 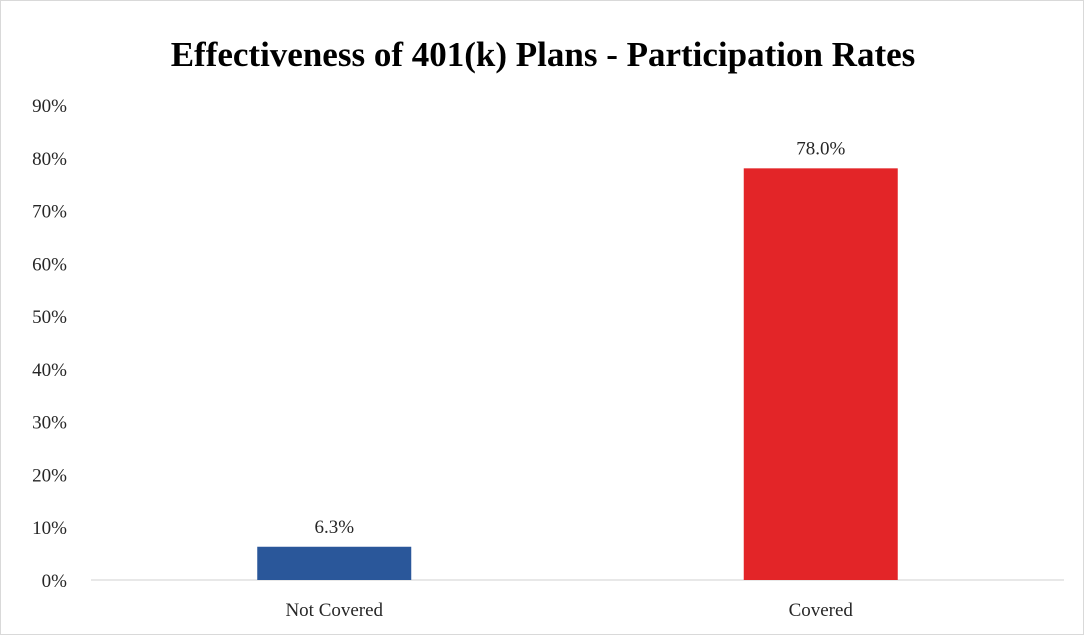 What do you see at coordinates (49, 344) in the screenshot?
I see `y-axis-tick-labels: 0% 10% 20% 30% 40% 50% 60% 70% 80% 90%` at bounding box center [49, 344].